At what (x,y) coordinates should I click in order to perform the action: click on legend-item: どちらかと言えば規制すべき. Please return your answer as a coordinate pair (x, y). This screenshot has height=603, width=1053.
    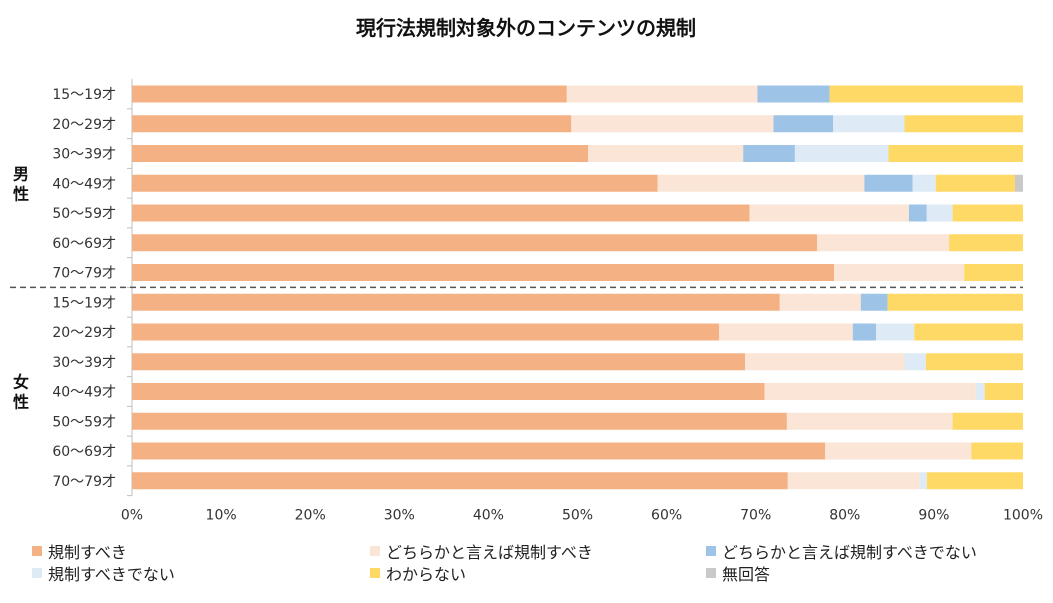
    Looking at the image, I should click on (481, 551).